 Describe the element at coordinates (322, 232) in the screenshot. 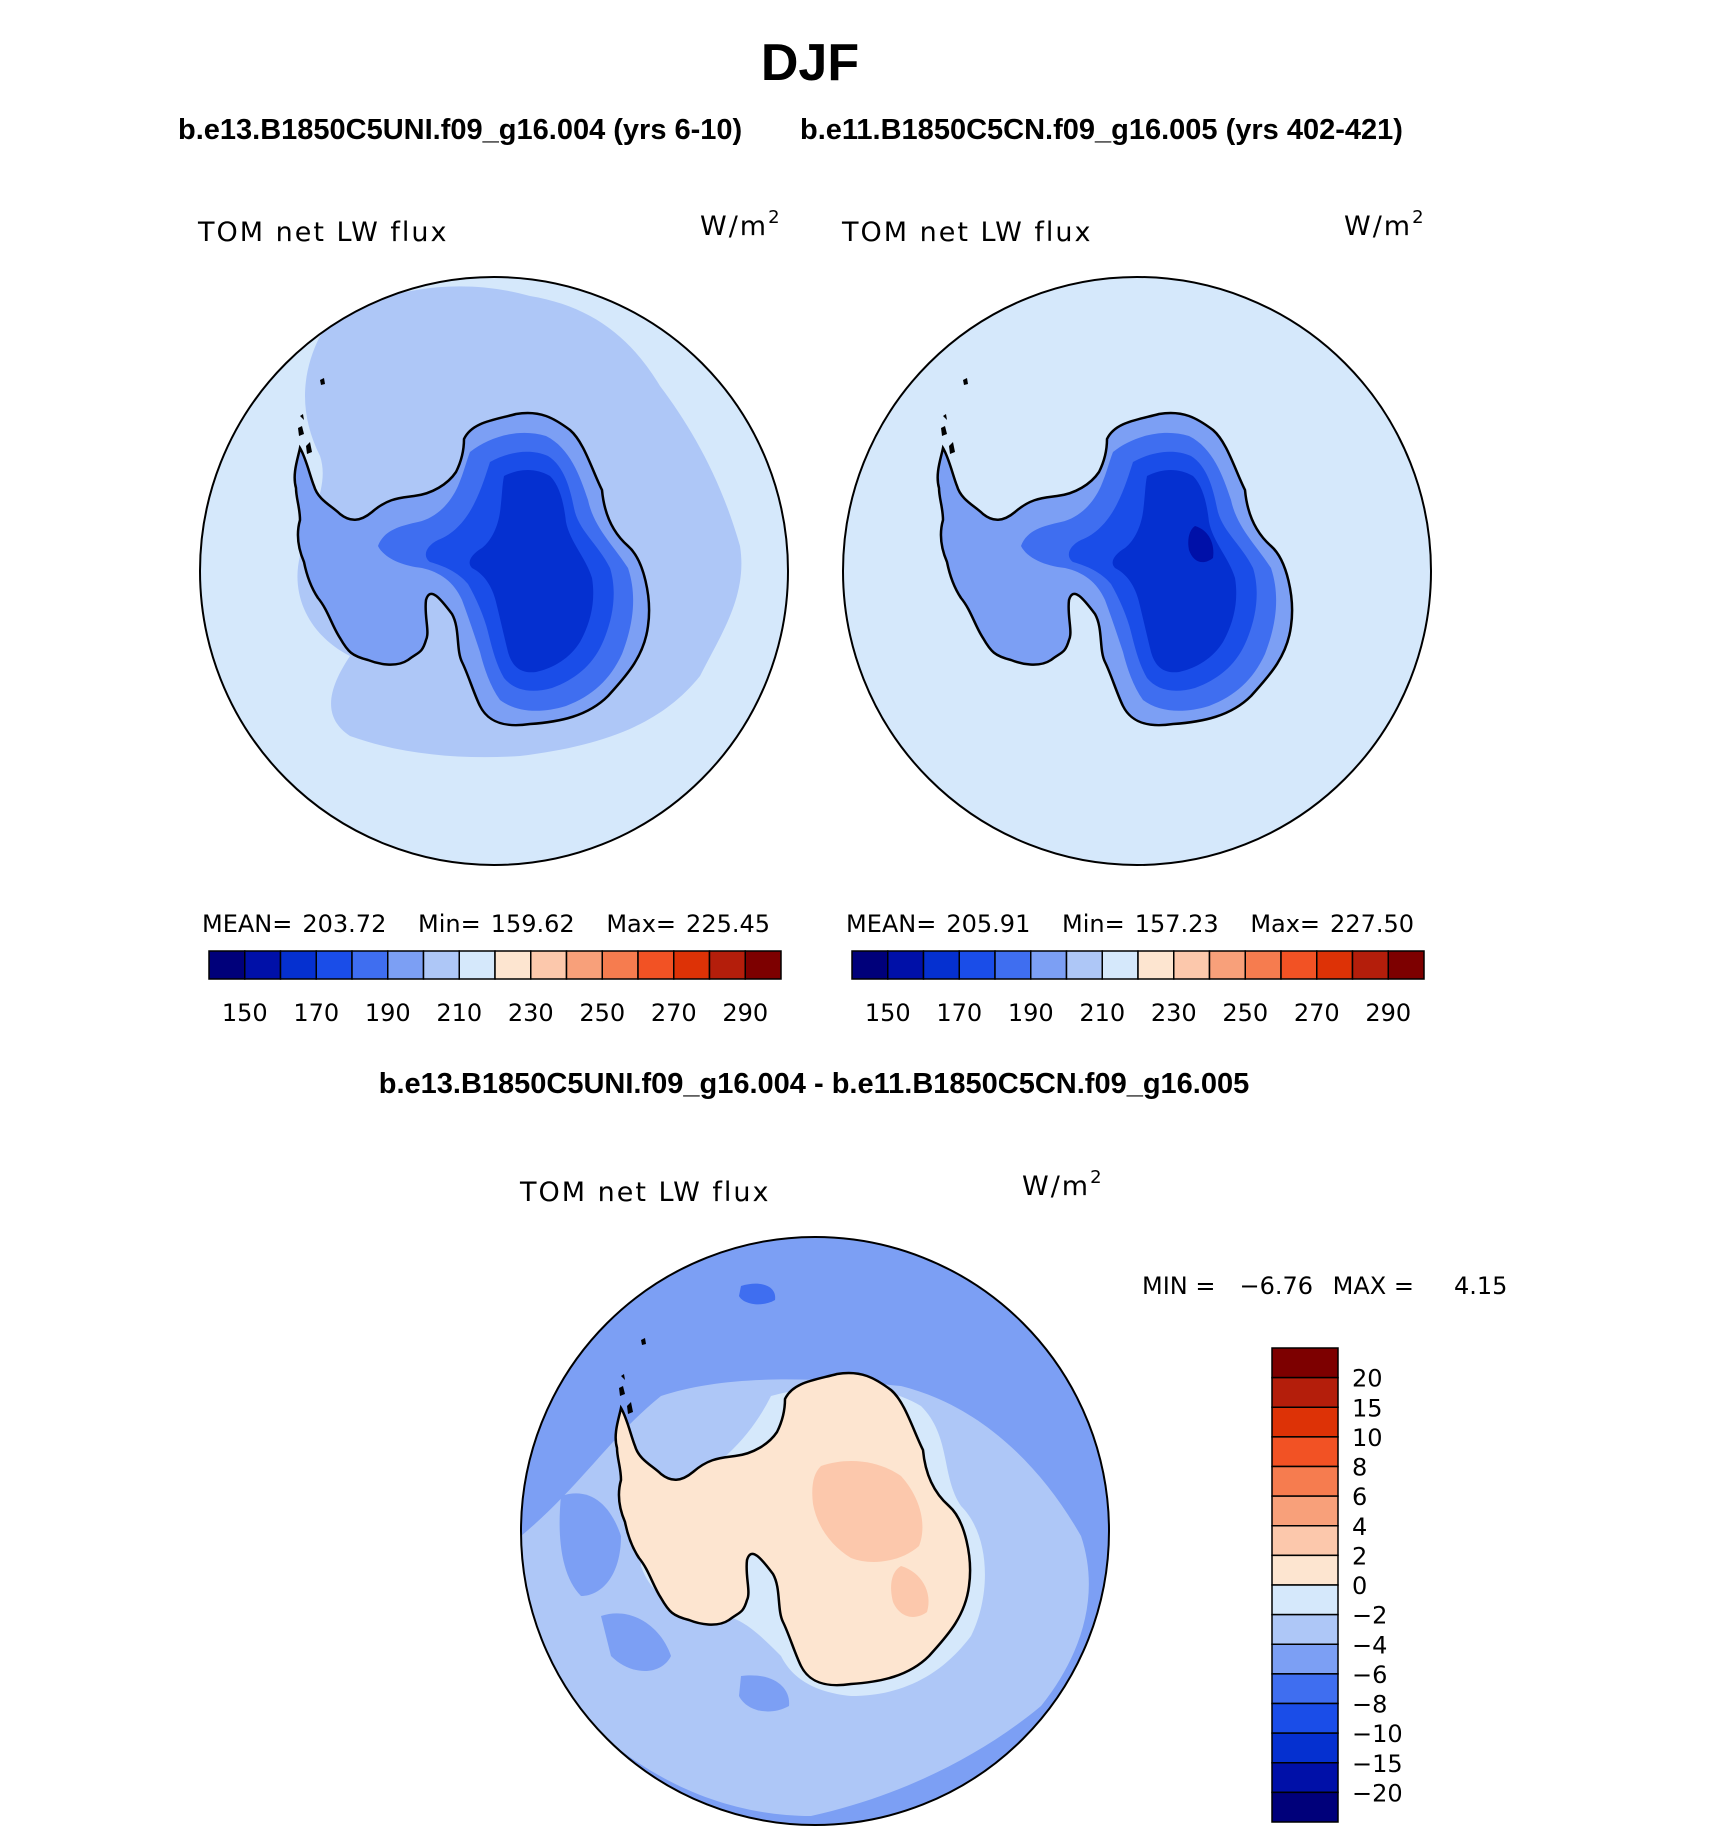

I see `panel-a-variable: TOM net LW flux` at that location.